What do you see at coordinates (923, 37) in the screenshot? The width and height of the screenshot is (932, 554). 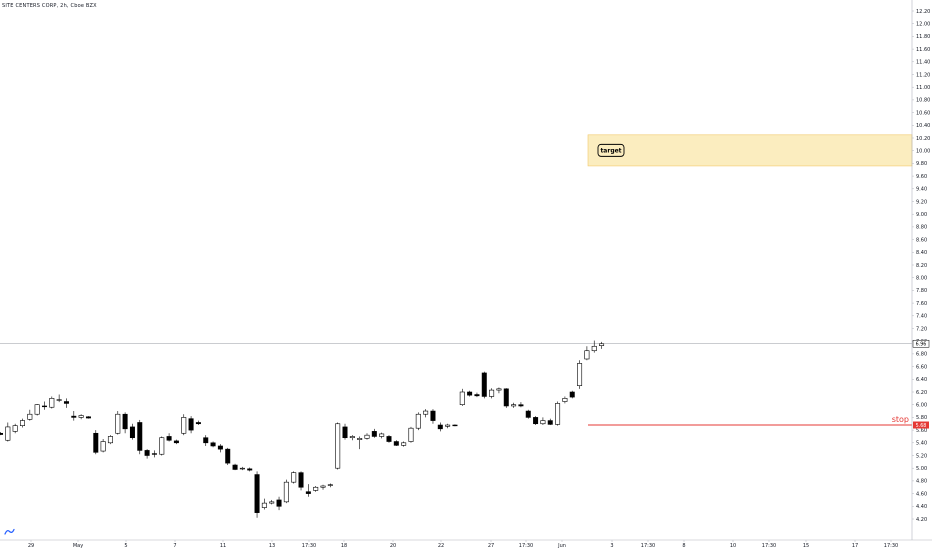 I see `y-tick-label: 11.80` at bounding box center [923, 37].